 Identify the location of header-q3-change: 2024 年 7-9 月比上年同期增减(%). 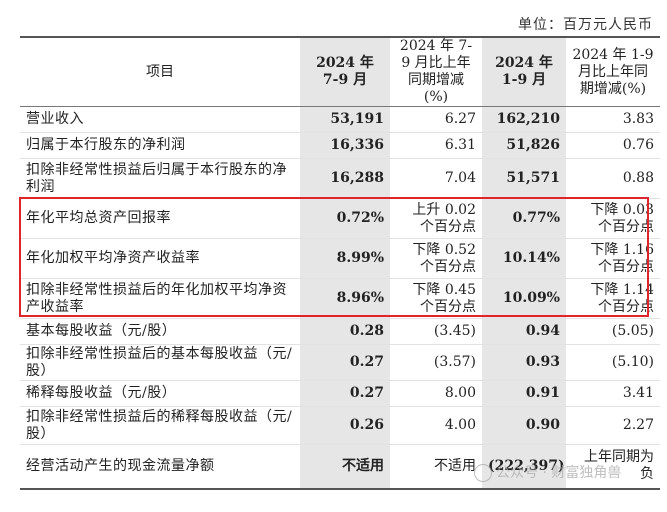
(436, 71).